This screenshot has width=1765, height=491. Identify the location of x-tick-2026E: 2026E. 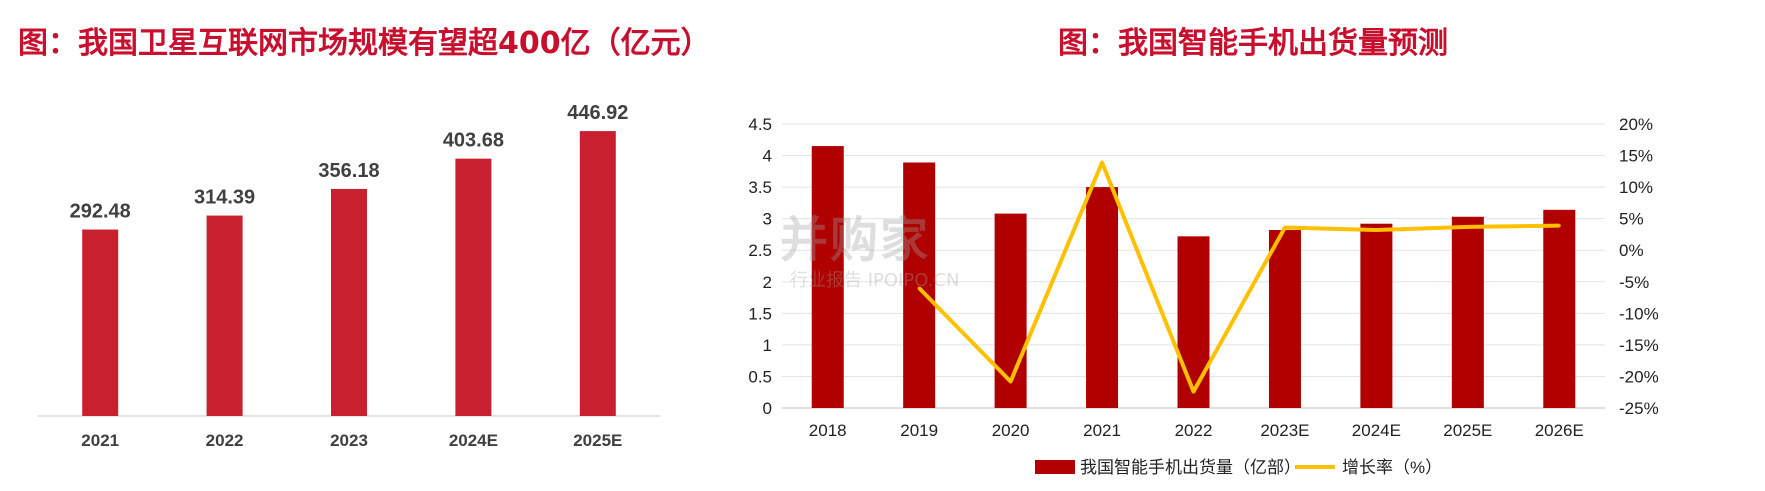
(1559, 430).